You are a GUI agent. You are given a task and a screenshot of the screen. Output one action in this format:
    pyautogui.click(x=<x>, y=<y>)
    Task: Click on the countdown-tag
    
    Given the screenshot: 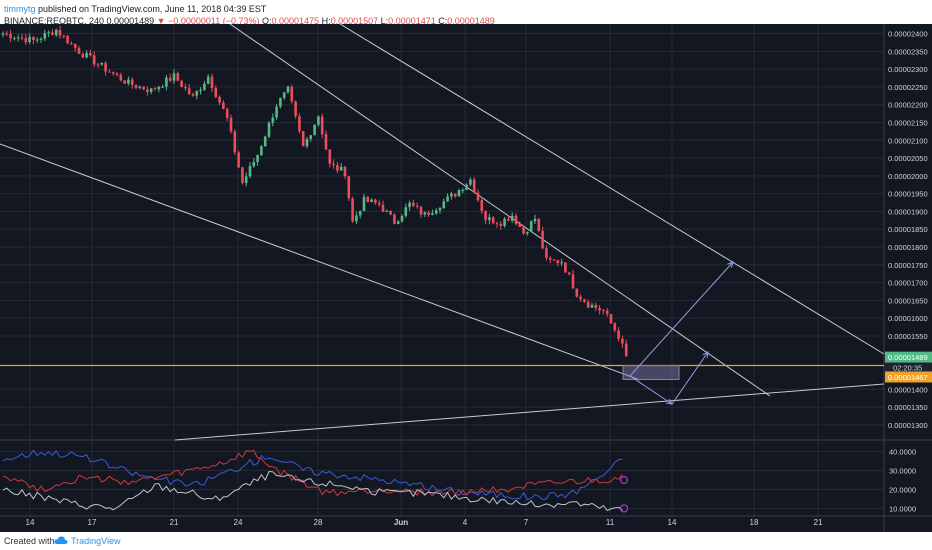 What is the action you would take?
    pyautogui.click(x=908, y=367)
    